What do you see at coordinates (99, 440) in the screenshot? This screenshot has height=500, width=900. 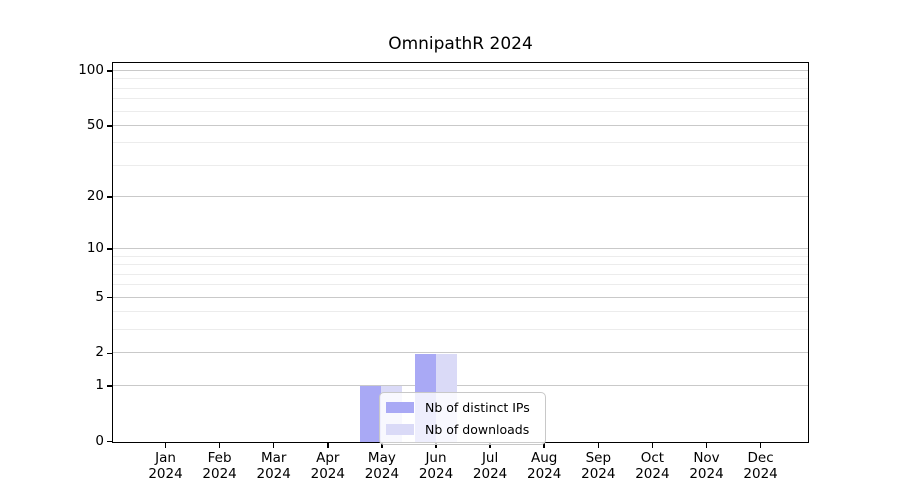 I see `y-tick-label: 0` at bounding box center [99, 440].